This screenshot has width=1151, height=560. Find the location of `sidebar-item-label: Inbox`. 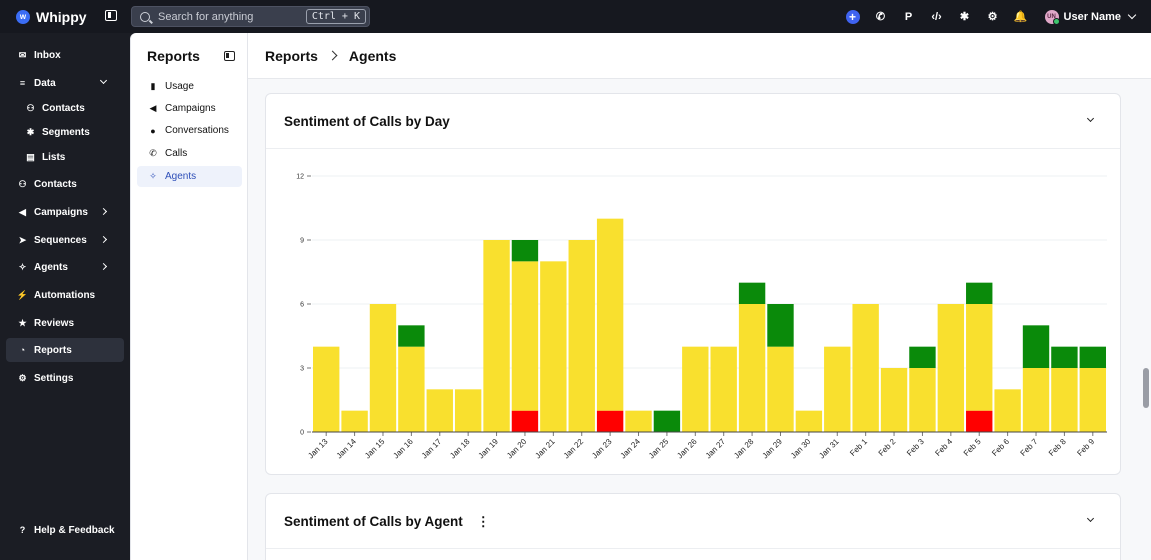

sidebar-item-label: Inbox is located at coordinates (47, 55).